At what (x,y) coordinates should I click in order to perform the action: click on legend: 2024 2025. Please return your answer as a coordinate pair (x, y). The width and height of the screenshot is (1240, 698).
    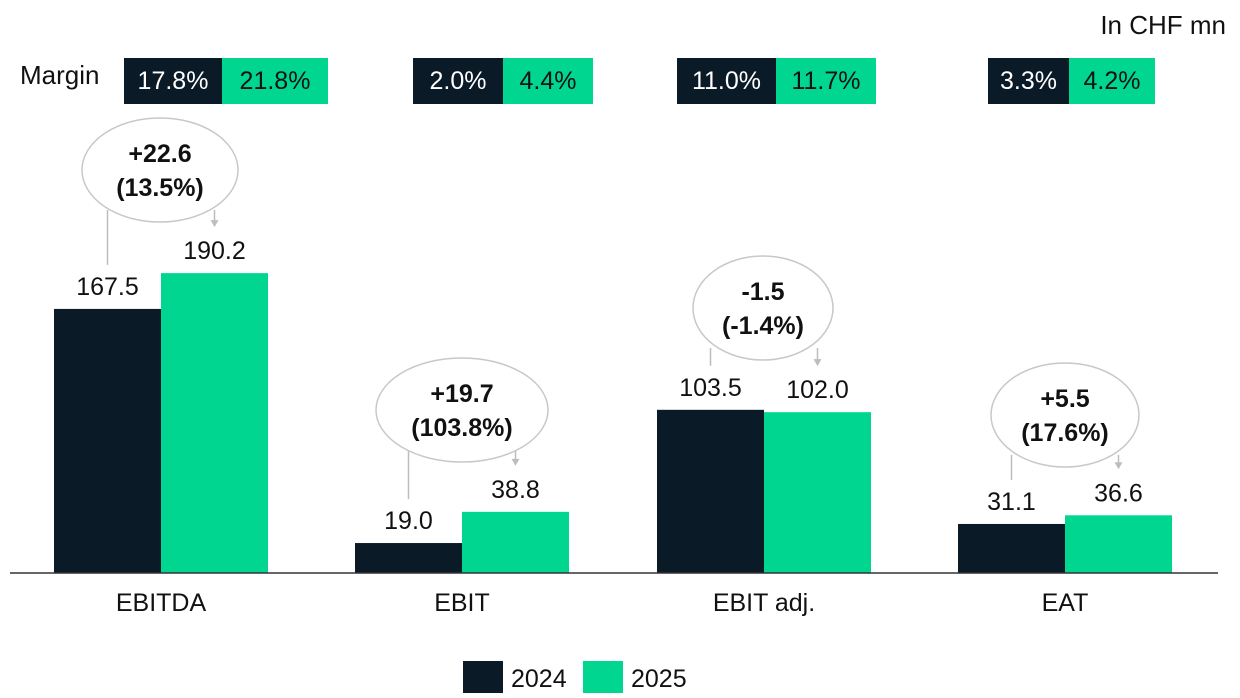
    Looking at the image, I should click on (575, 677).